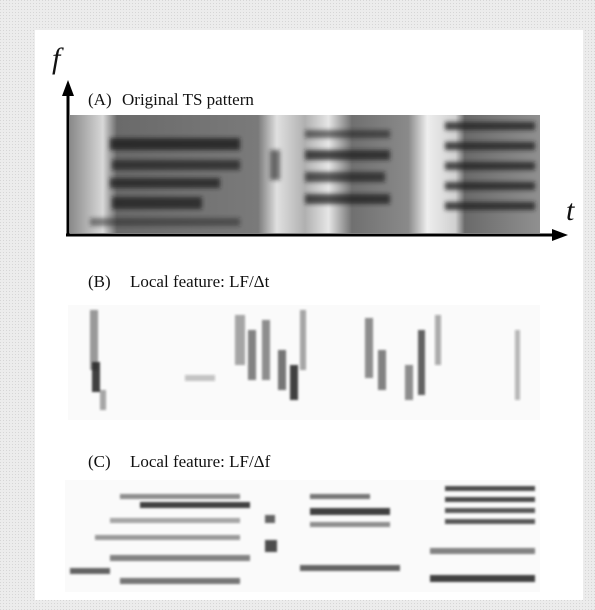  I want to click on panel-title: Original TS pattern, so click(188, 99).